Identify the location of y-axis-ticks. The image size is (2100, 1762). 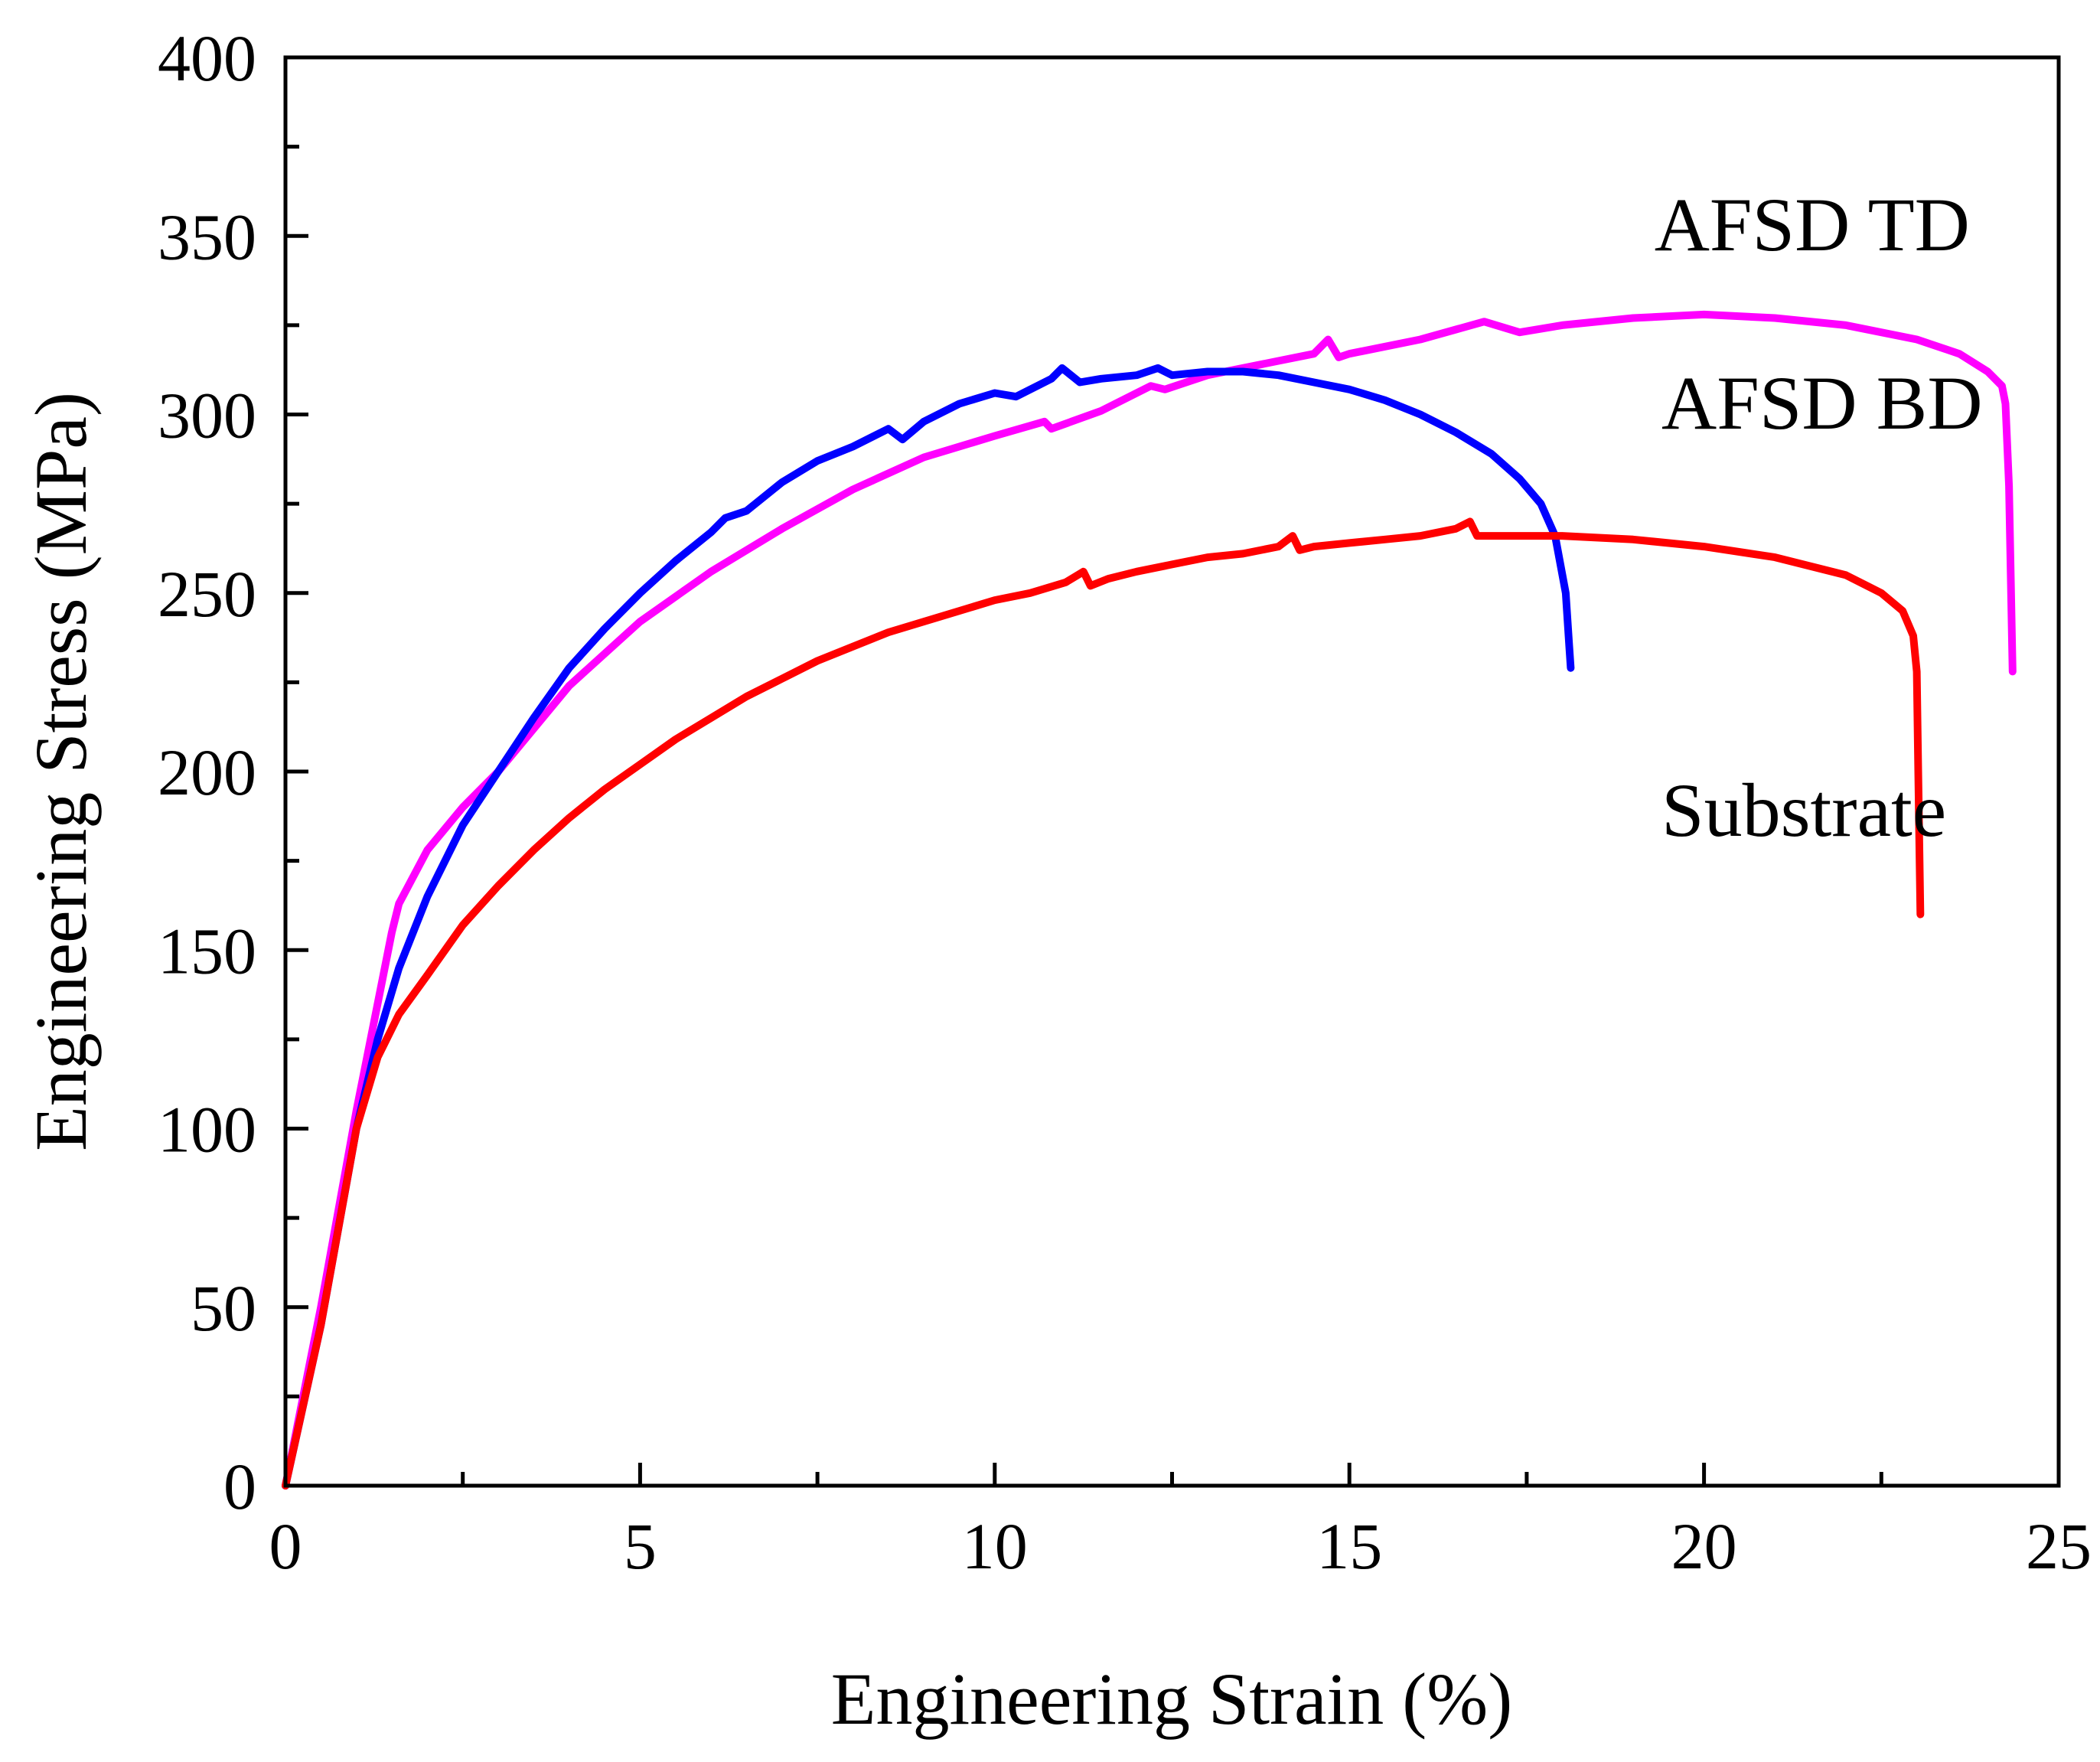
(296, 771).